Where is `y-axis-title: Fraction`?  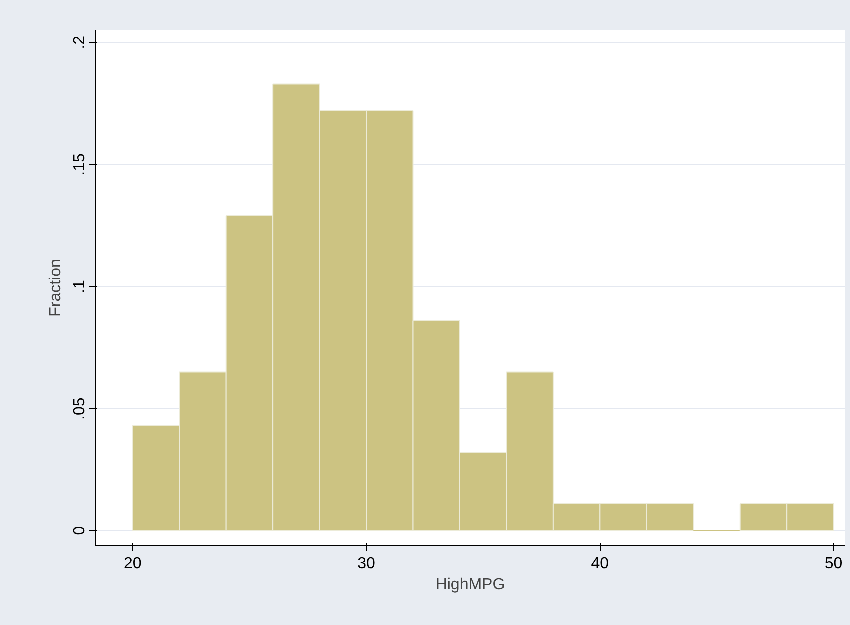 y-axis-title: Fraction is located at coordinates (56, 288).